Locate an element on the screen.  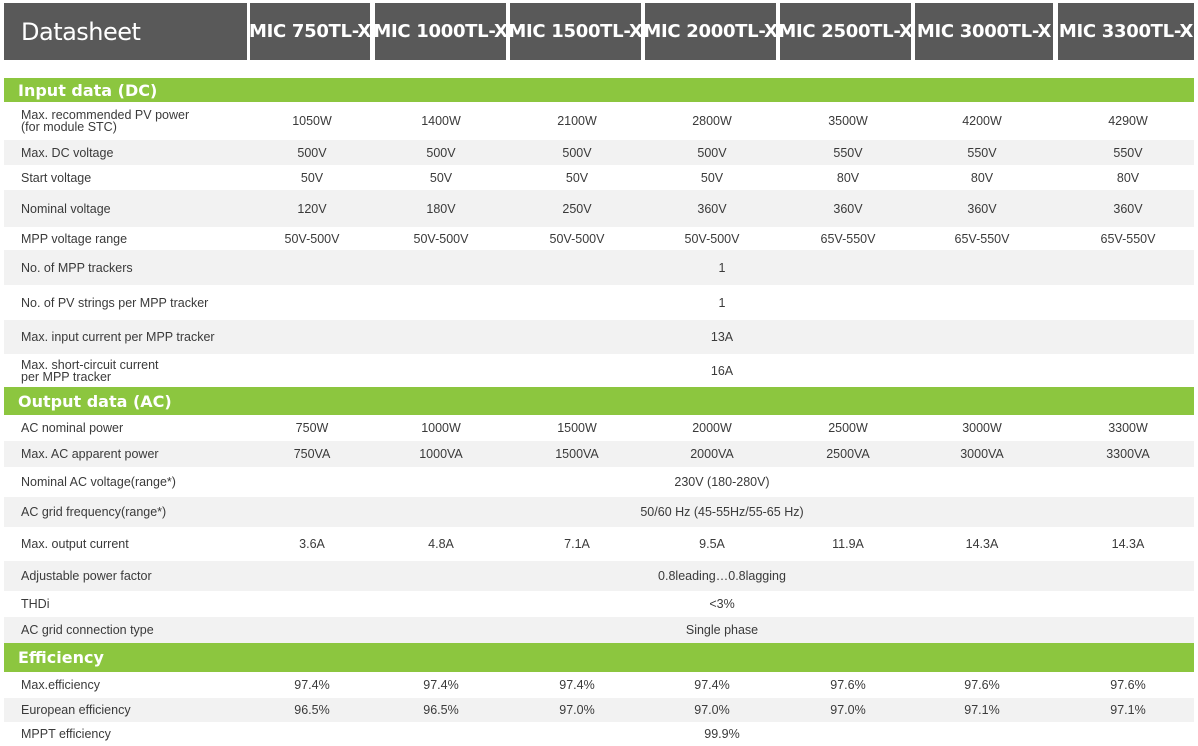
model-header: MIC 3000TL-X is located at coordinates (984, 31).